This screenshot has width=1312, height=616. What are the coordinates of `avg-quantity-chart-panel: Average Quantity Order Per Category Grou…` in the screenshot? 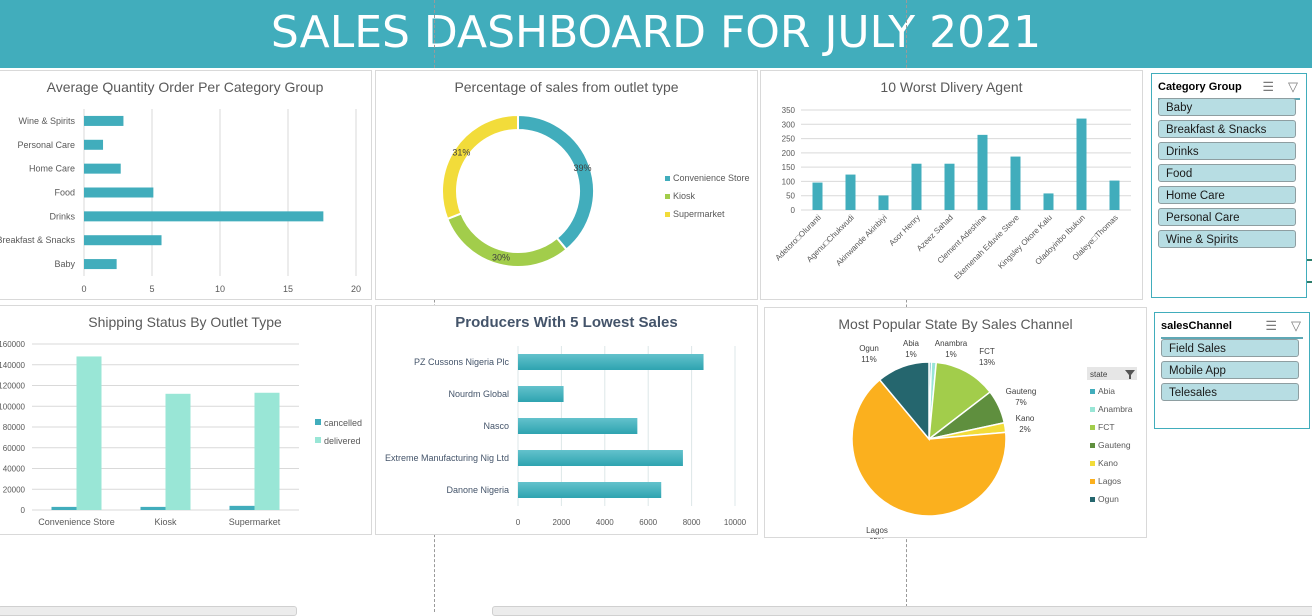 It's located at (186, 185).